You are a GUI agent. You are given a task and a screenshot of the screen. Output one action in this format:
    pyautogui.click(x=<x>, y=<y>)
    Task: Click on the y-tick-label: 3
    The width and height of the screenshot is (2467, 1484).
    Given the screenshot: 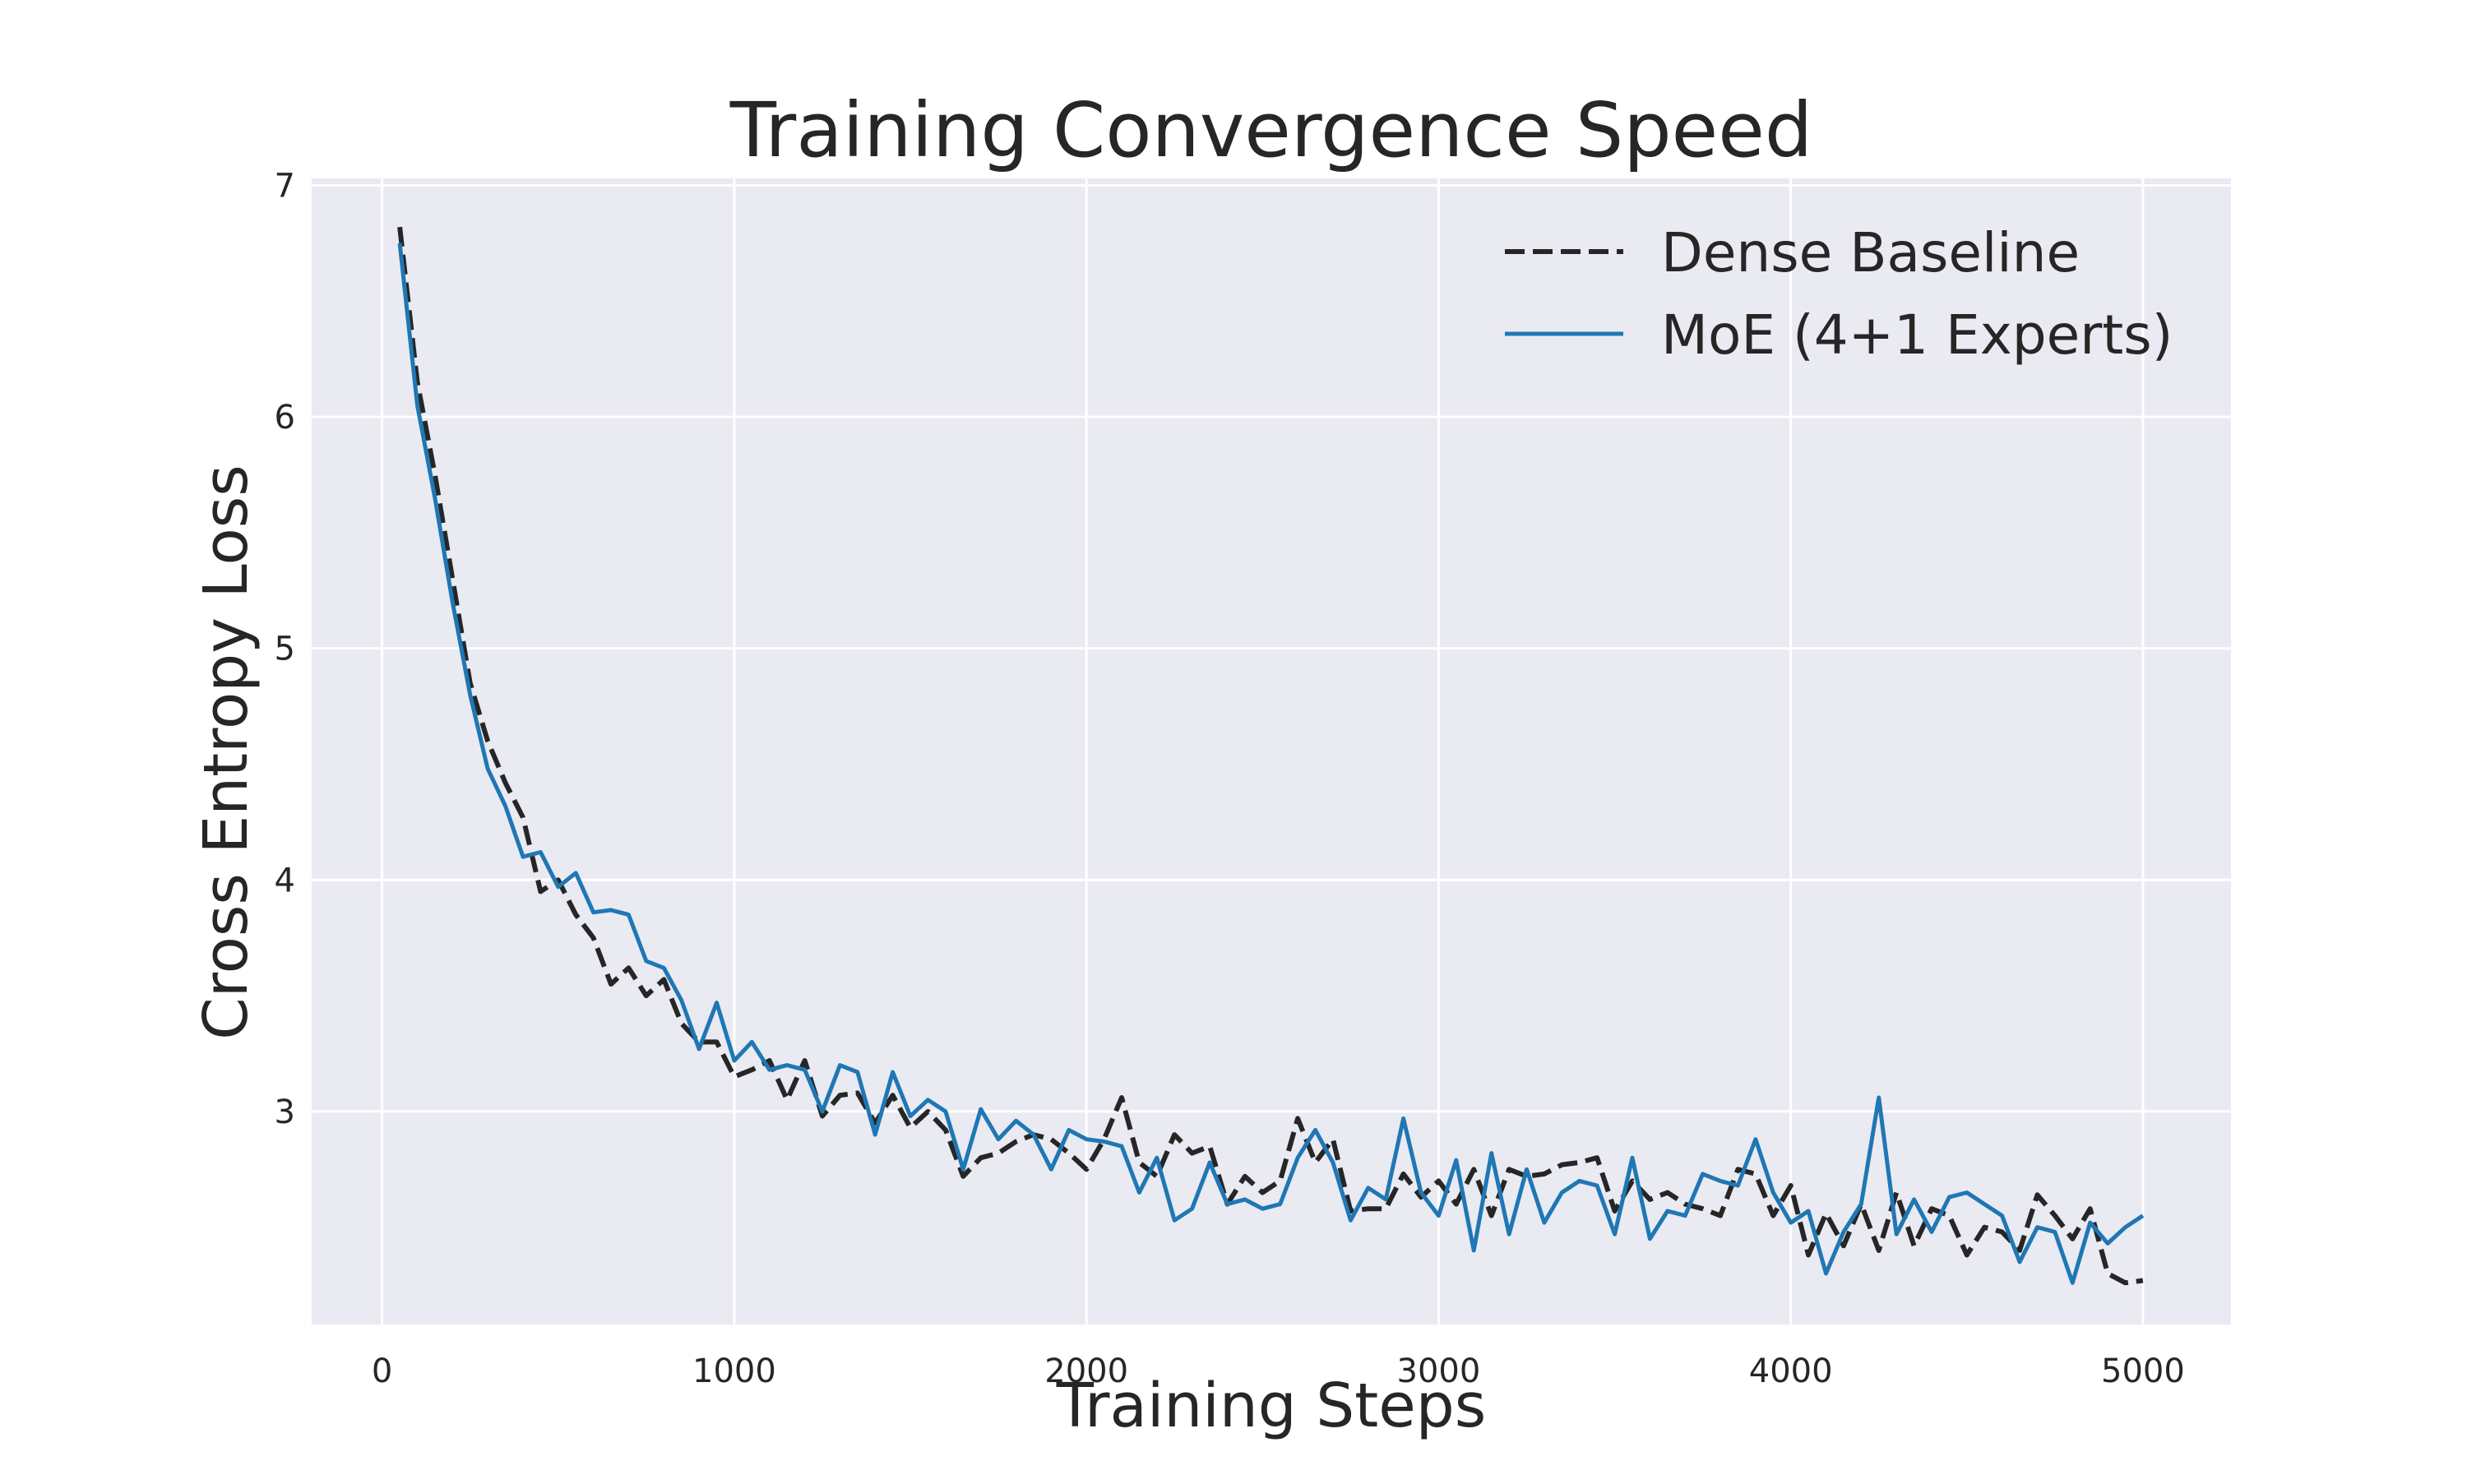 What is the action you would take?
    pyautogui.click(x=285, y=1112)
    